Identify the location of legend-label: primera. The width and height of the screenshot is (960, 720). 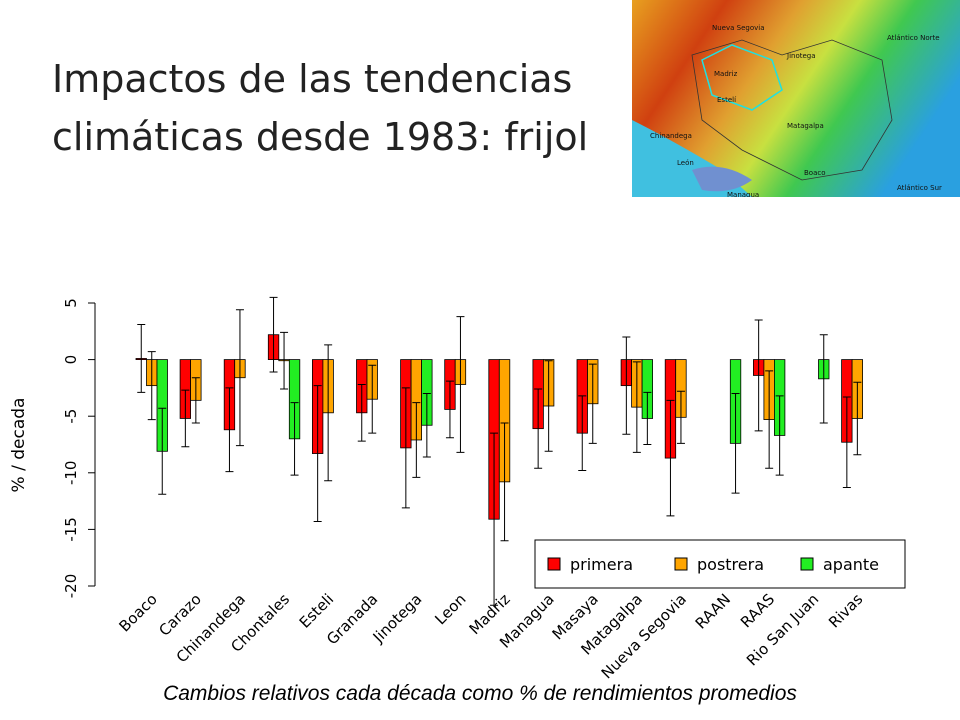
(601, 564).